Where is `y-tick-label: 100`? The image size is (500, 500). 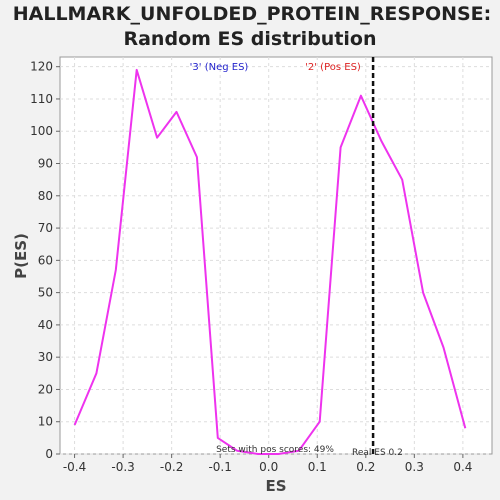
y-tick-label: 100 is located at coordinates (41, 131).